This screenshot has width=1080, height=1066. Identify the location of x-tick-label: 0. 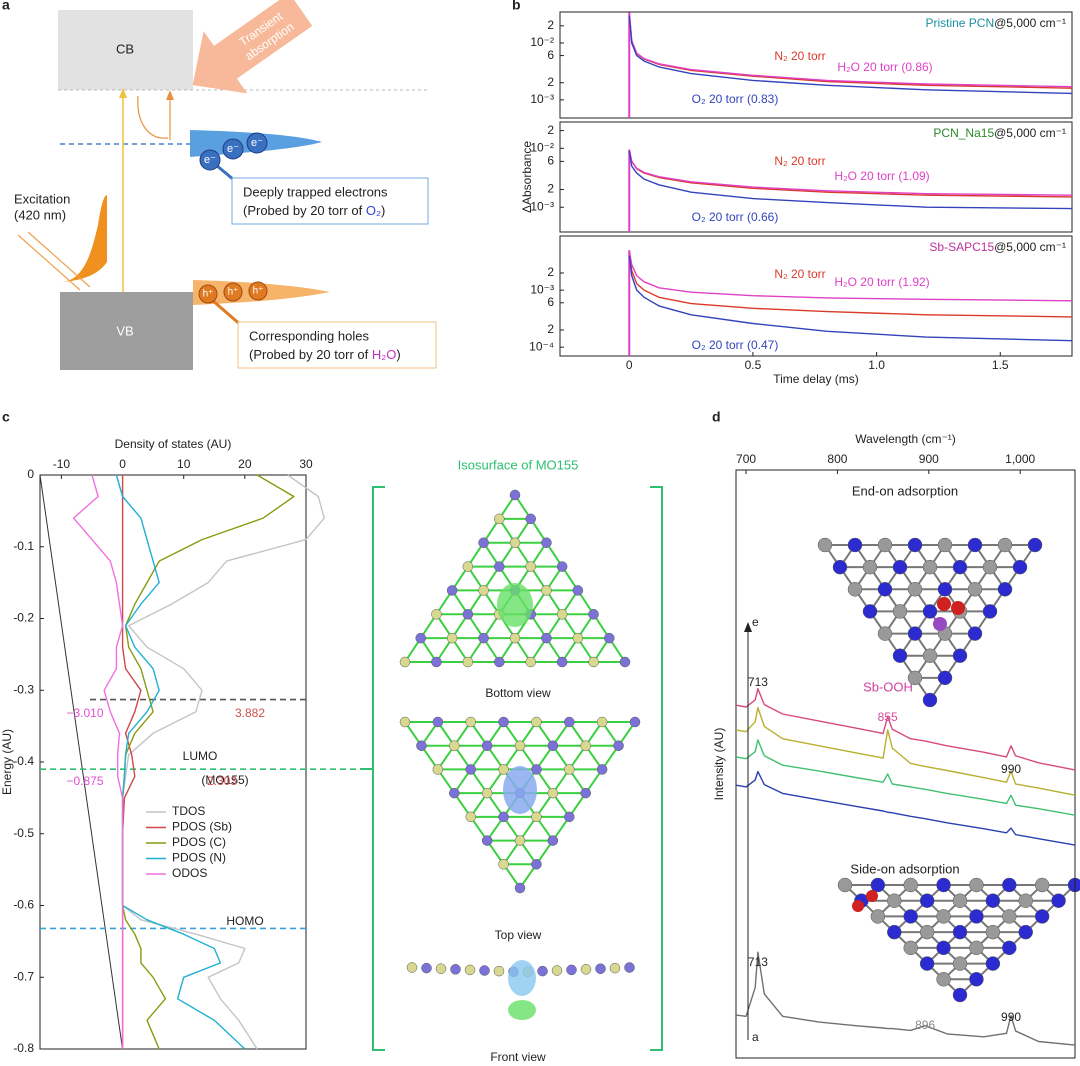
(122, 464).